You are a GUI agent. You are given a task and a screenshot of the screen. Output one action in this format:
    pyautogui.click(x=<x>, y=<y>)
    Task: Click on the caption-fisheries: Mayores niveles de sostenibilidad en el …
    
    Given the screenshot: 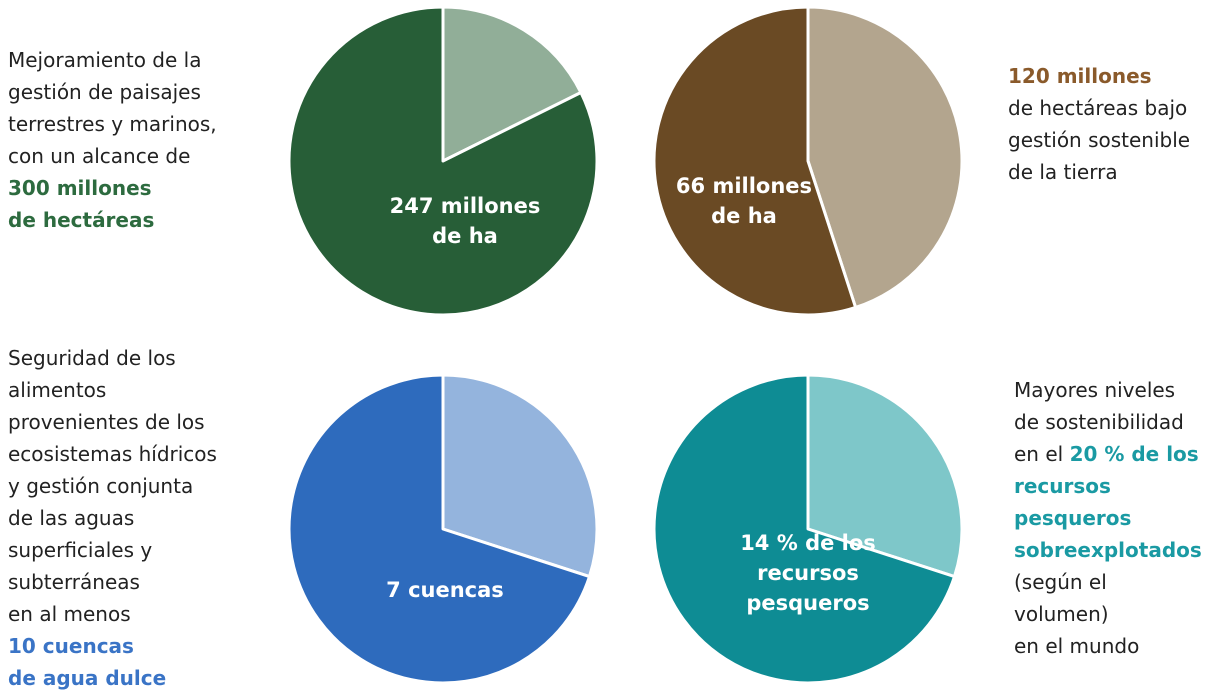 What is the action you would take?
    pyautogui.click(x=1108, y=518)
    